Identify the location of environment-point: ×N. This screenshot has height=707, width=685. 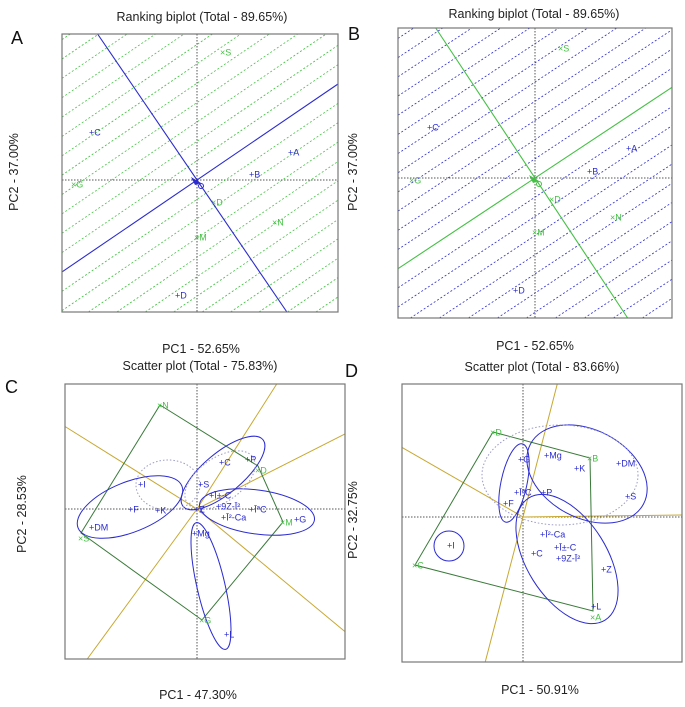
(163, 406).